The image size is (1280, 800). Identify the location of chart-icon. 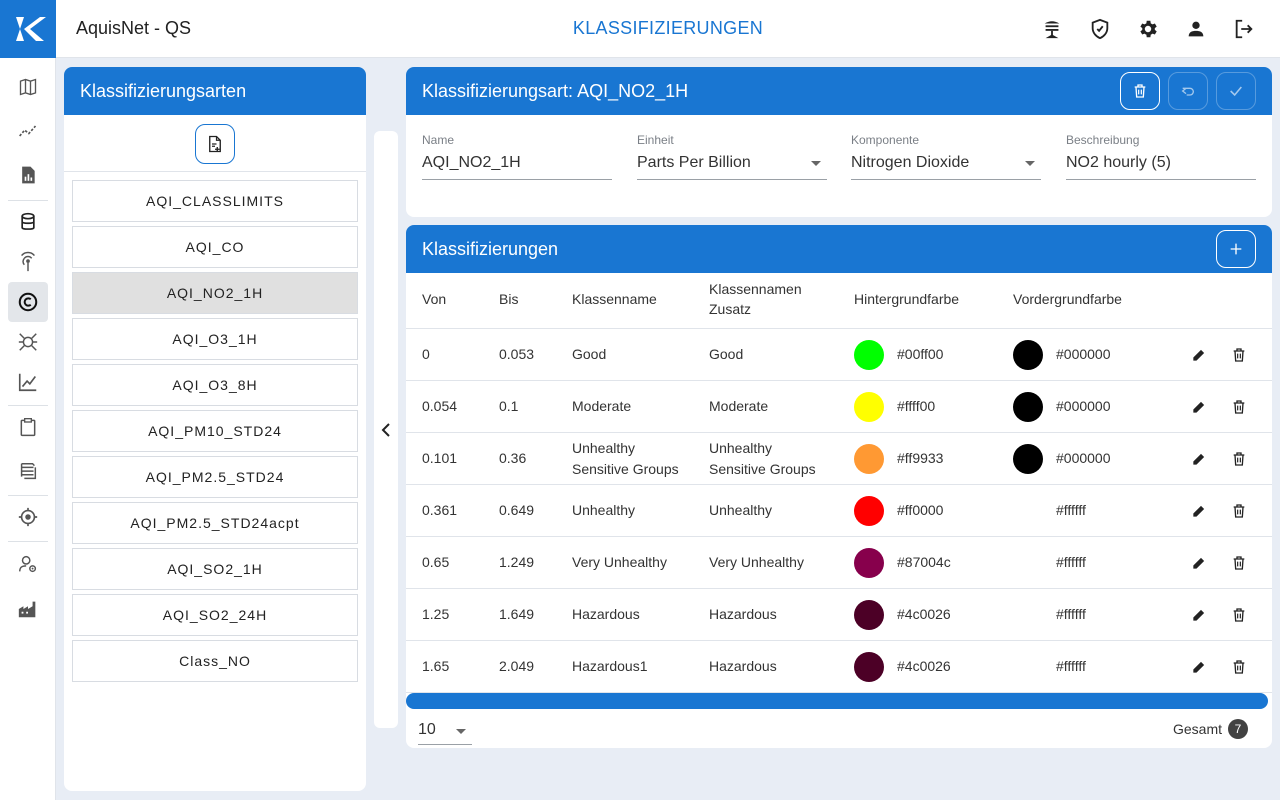
(28, 382).